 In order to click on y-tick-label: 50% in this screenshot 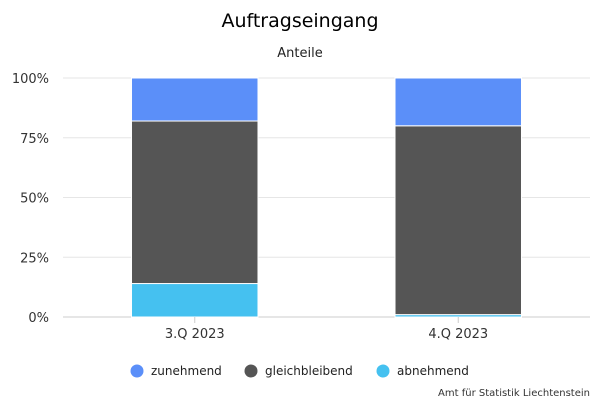, I will do `click(34, 199)`.